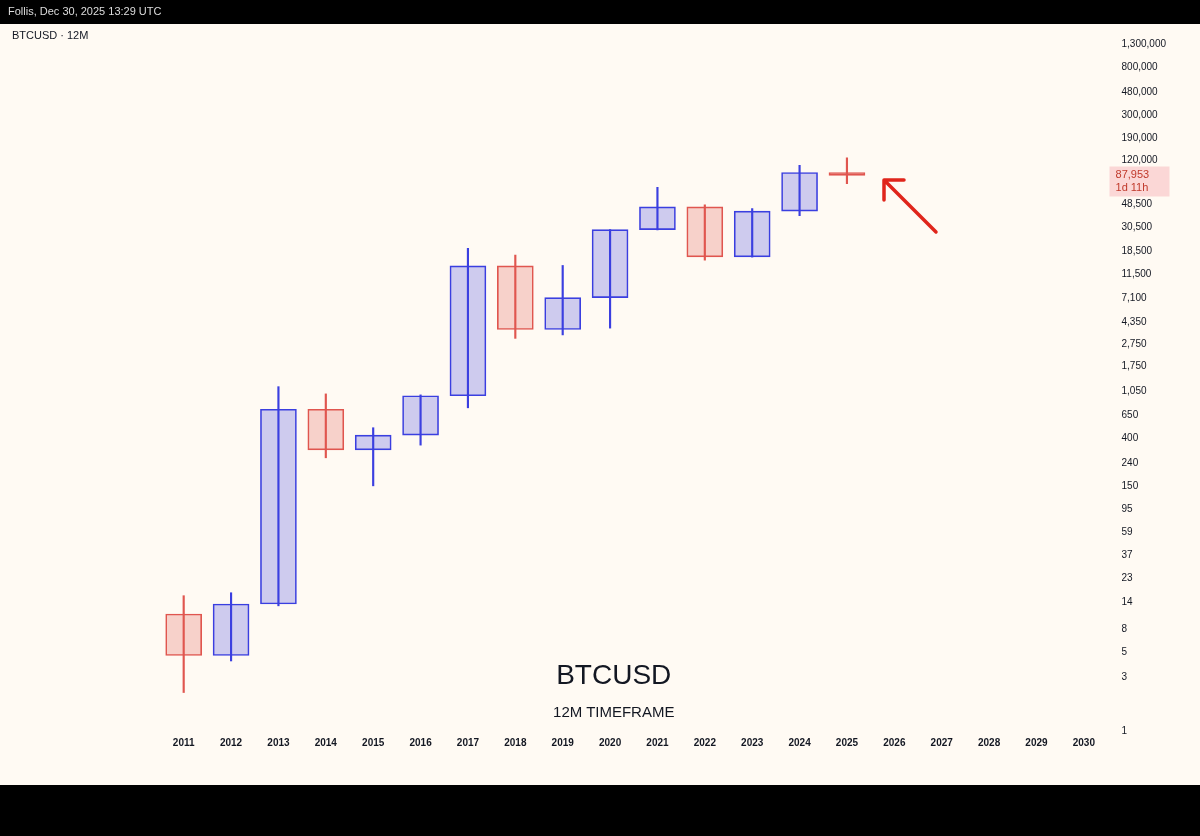 The width and height of the screenshot is (1200, 836). Describe the element at coordinates (1137, 251) in the screenshot. I see `y-tick-label: 18,500` at that location.